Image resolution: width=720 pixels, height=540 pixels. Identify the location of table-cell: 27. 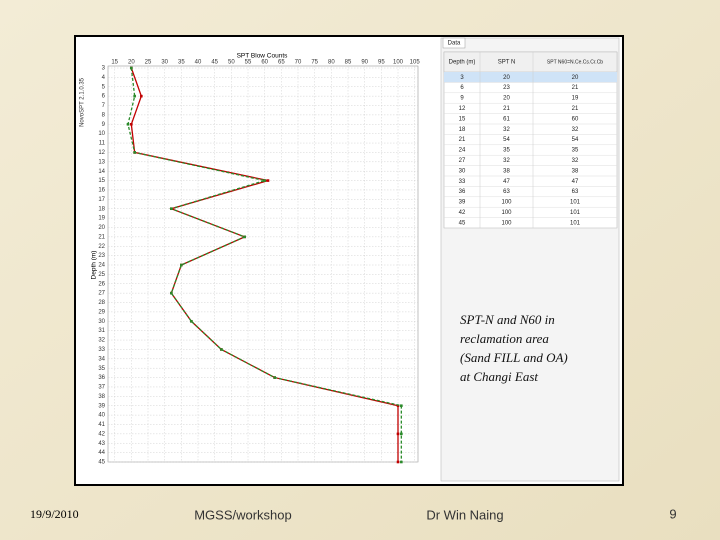
(462, 161).